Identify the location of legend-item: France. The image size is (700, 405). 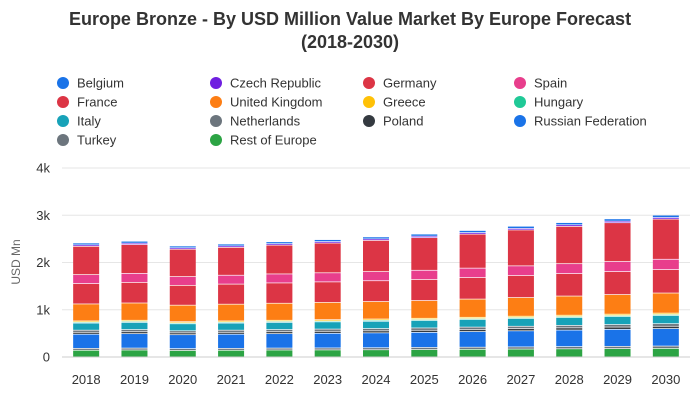
(87, 102).